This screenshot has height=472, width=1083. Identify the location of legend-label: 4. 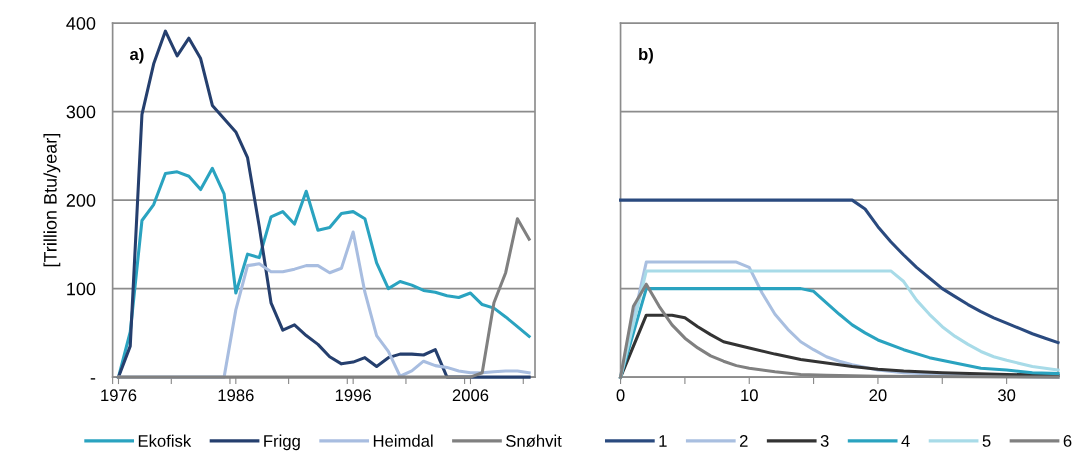
(905, 441).